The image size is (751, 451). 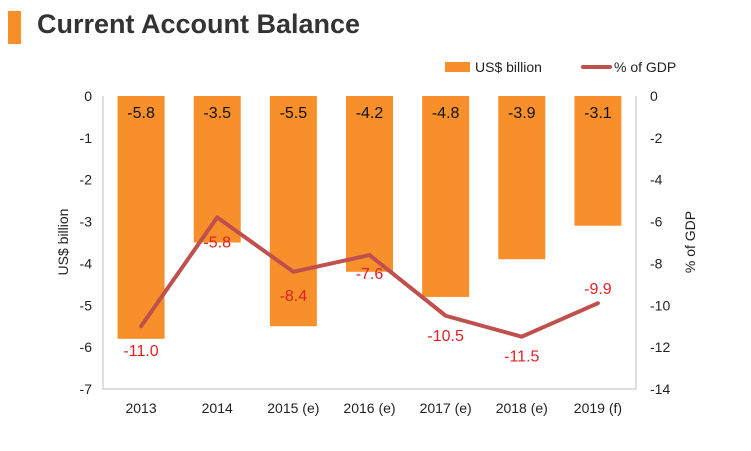 What do you see at coordinates (560, 67) in the screenshot?
I see `legend: US$ billion % of GDP` at bounding box center [560, 67].